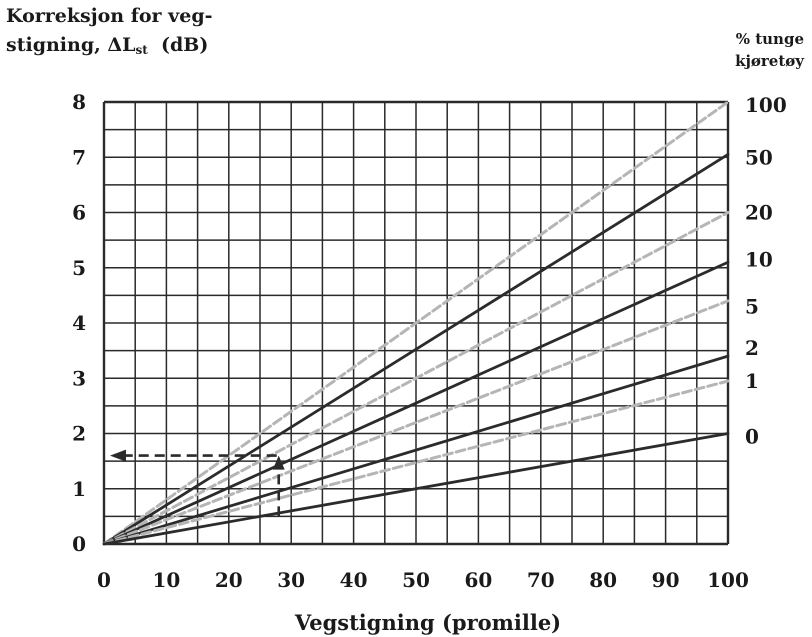 This screenshot has width=812, height=637. What do you see at coordinates (728, 580) in the screenshot?
I see `x-tick-label: 100` at bounding box center [728, 580].